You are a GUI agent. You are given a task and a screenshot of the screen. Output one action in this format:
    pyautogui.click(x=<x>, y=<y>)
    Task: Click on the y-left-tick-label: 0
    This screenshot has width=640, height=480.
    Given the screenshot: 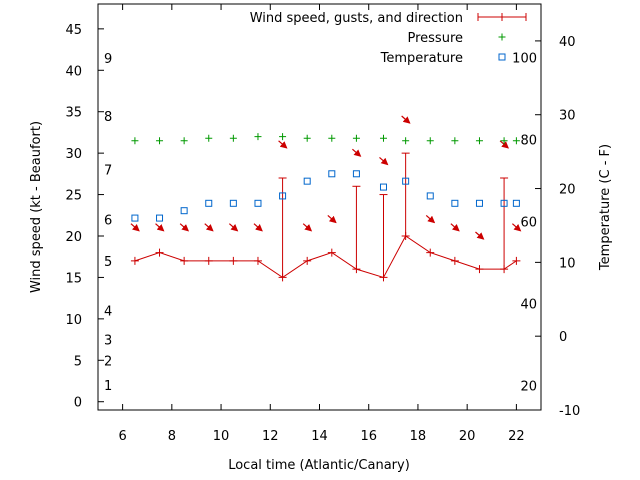 What is the action you would take?
    pyautogui.click(x=78, y=403)
    